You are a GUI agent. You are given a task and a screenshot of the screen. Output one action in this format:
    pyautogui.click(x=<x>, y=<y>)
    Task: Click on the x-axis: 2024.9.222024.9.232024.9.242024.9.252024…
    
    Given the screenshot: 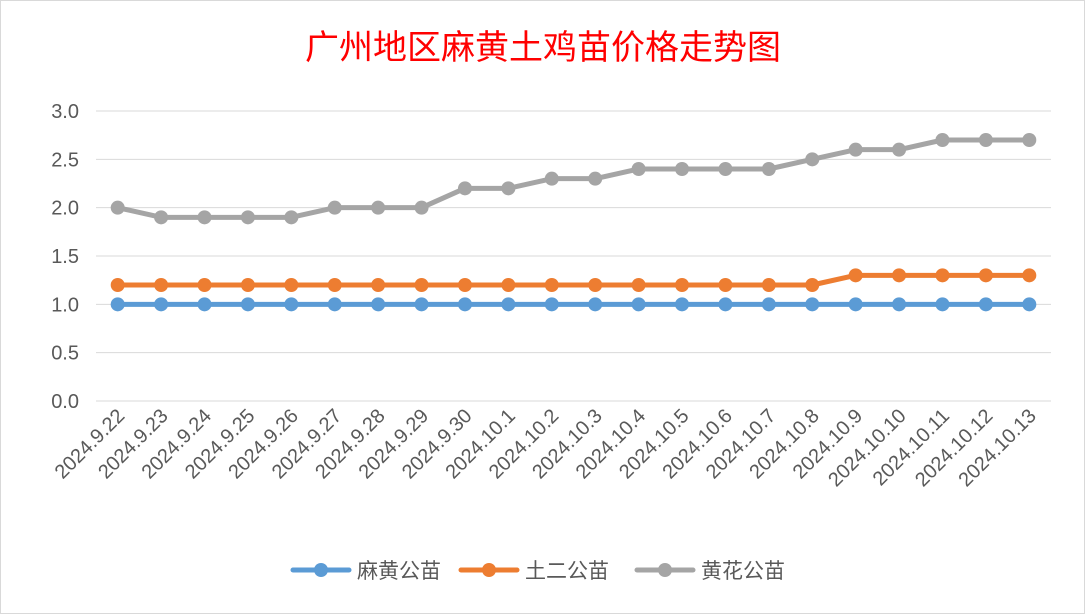 What is the action you would take?
    pyautogui.click(x=546, y=448)
    